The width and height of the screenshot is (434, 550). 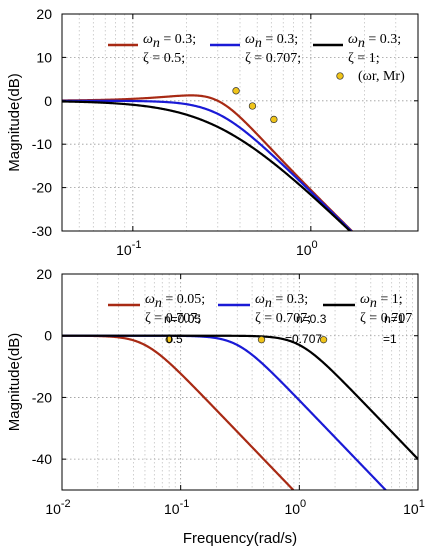 I want to click on legend-label-top-3: ωn = 0.3;, so click(x=374, y=41).